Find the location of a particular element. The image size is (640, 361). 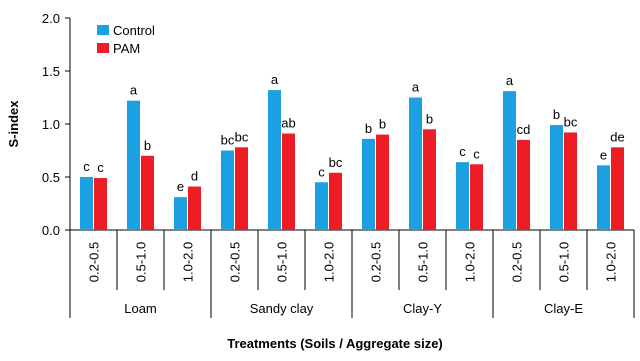

y-tick-label: 2.0 is located at coordinates (51, 18).